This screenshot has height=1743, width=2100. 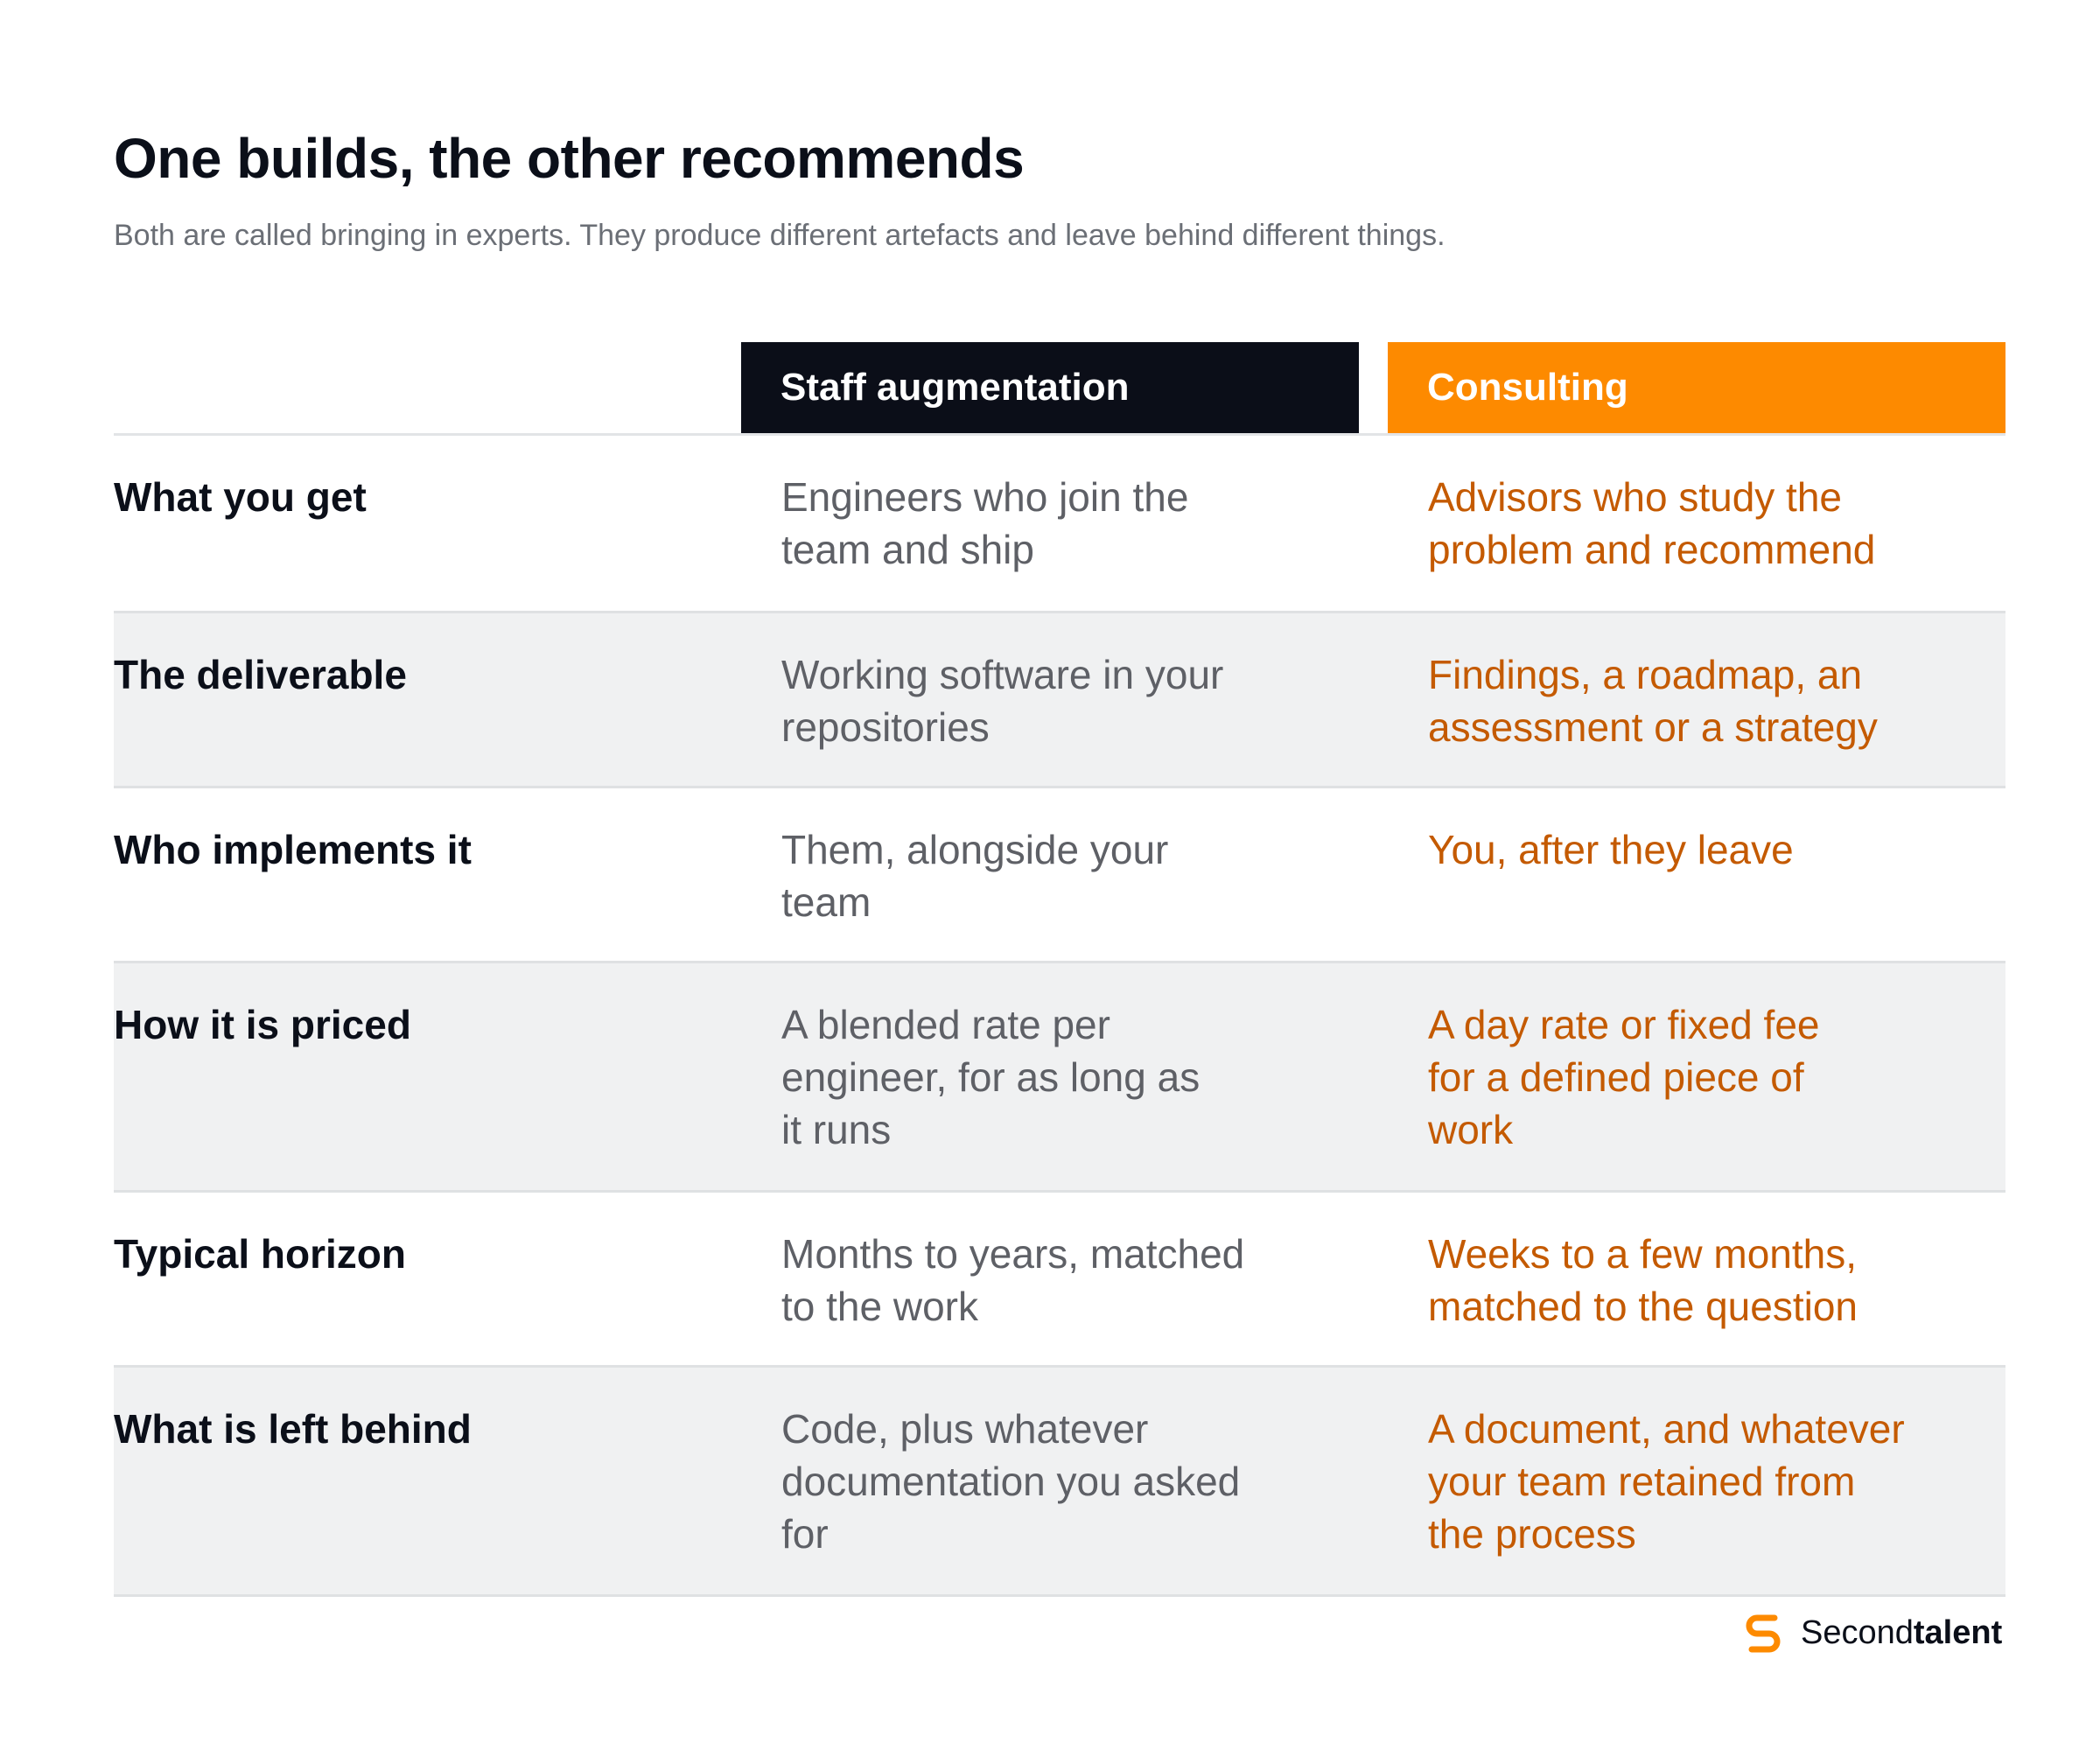 I want to click on cell-line: Advisors who study the, so click(x=1635, y=497).